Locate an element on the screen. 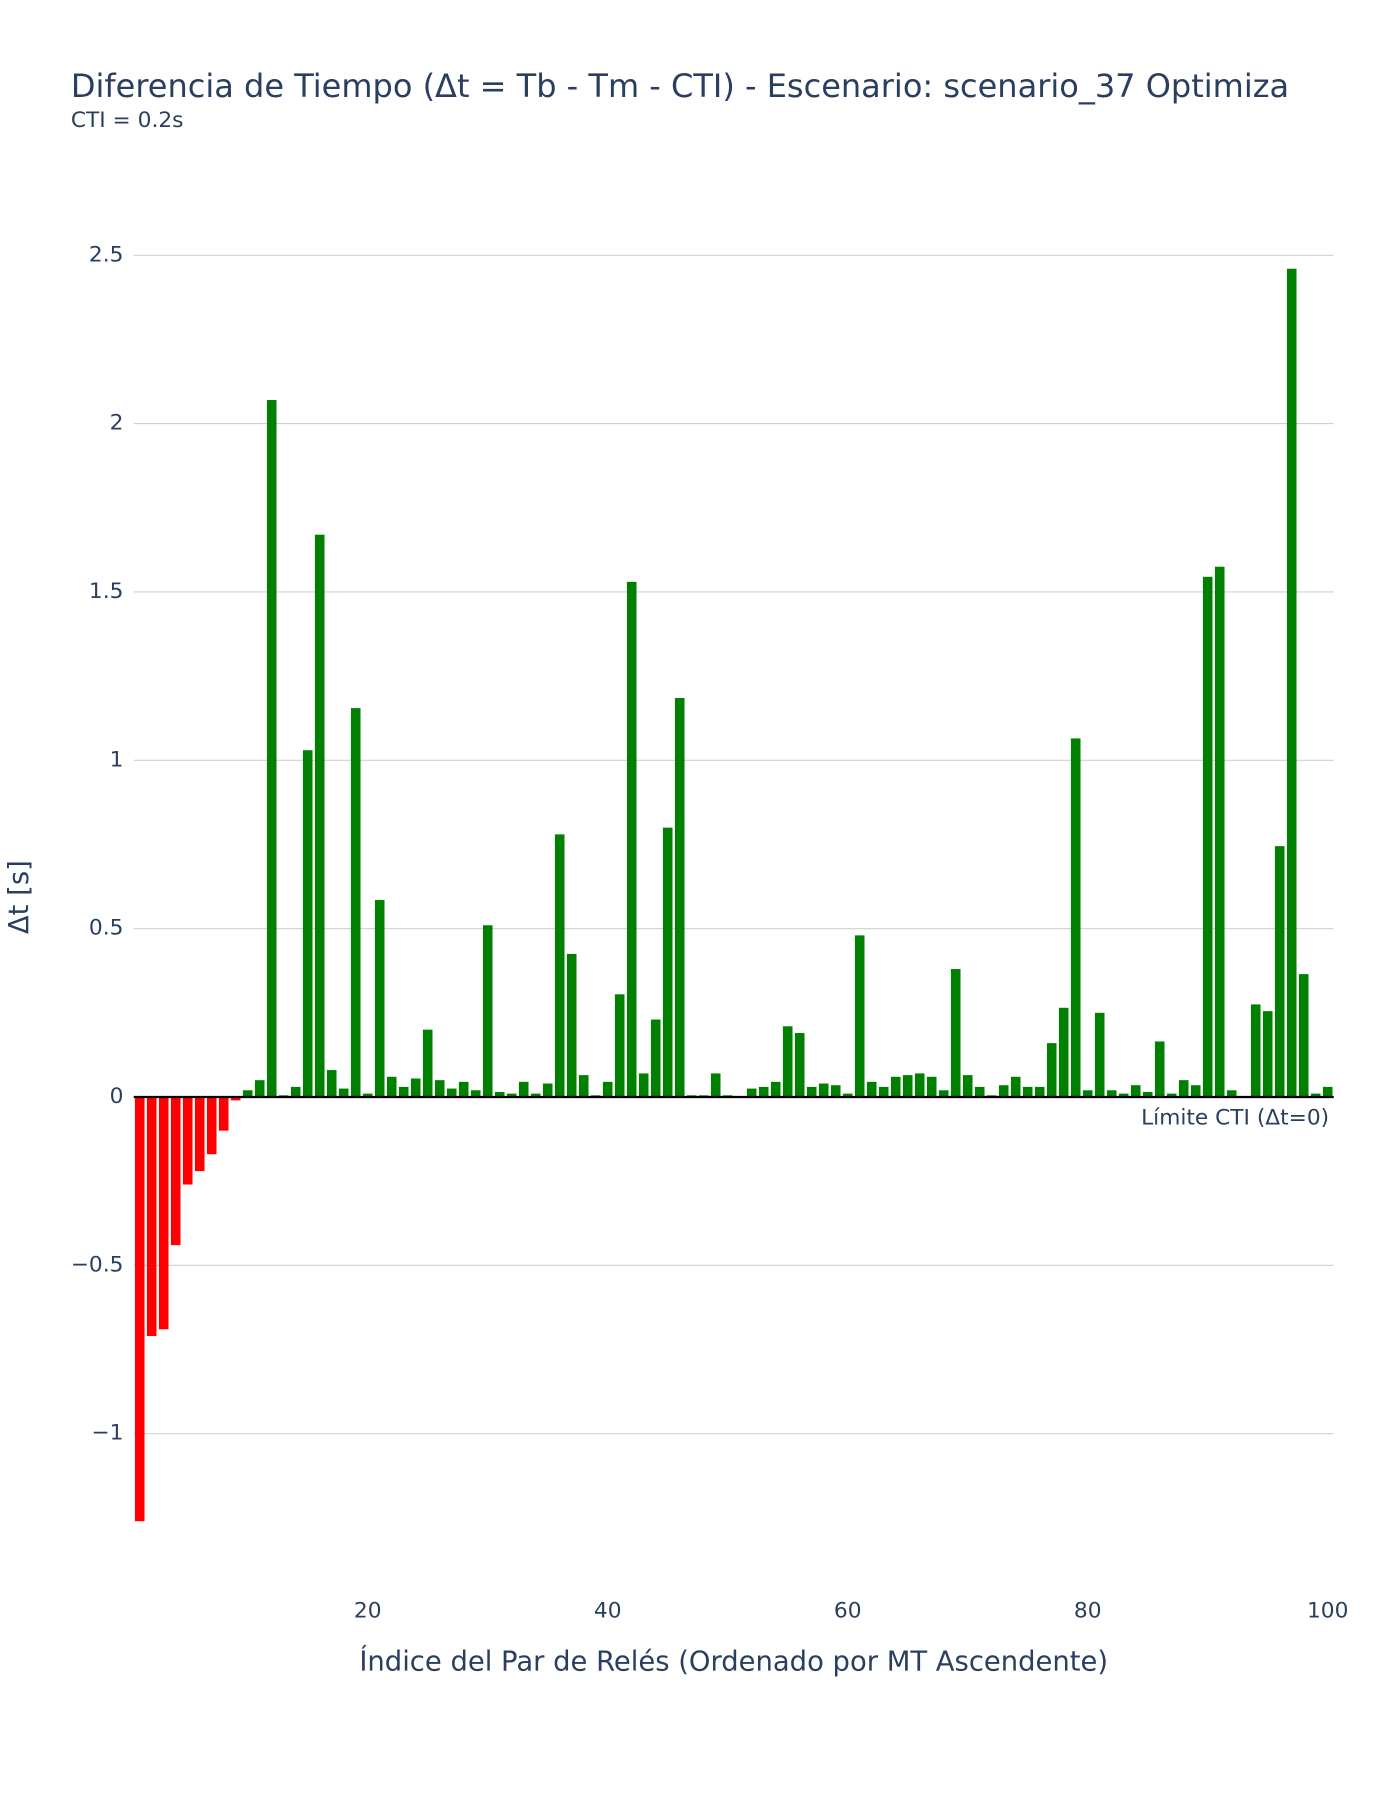 The width and height of the screenshot is (1400, 1800). y-tick-label: 2 is located at coordinates (117, 423).